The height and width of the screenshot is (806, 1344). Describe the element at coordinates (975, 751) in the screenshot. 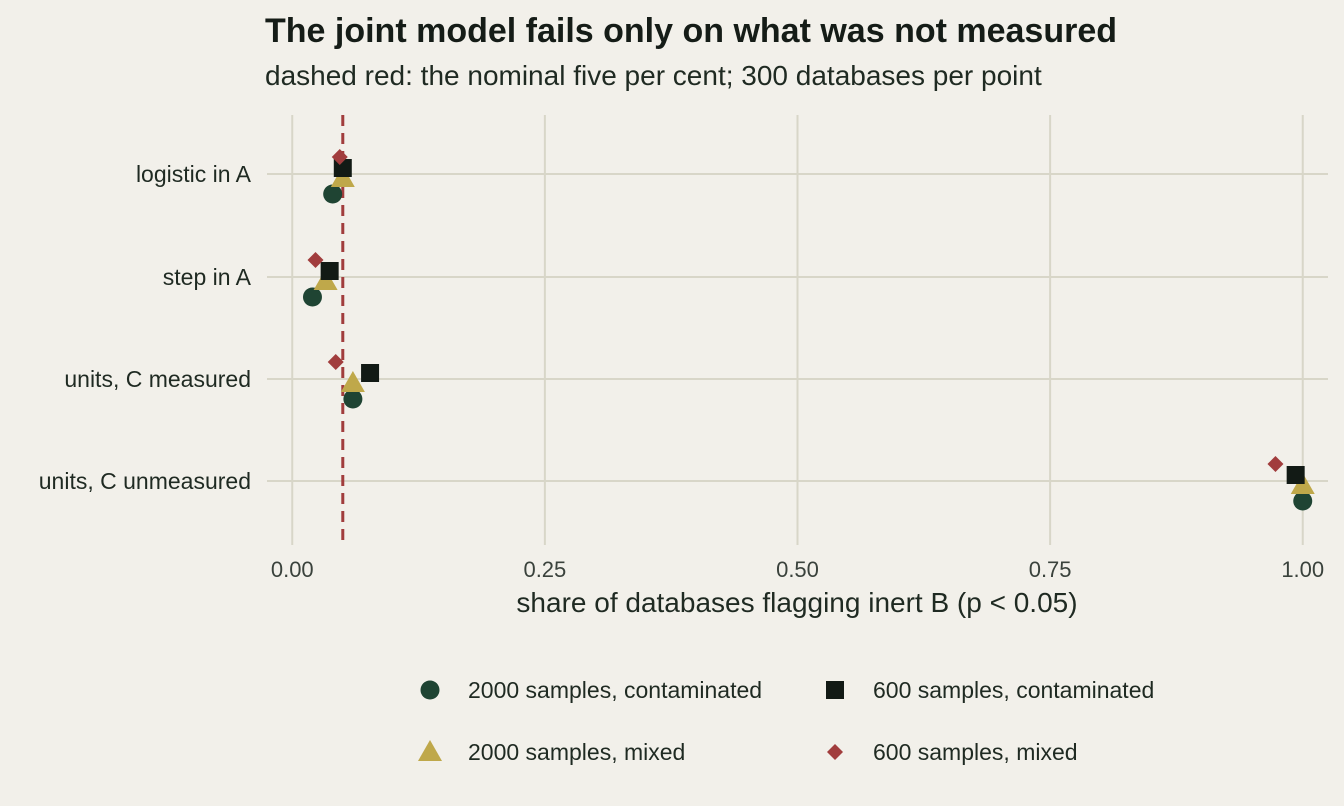

I see `legend-label: 600 samples, mixed` at that location.